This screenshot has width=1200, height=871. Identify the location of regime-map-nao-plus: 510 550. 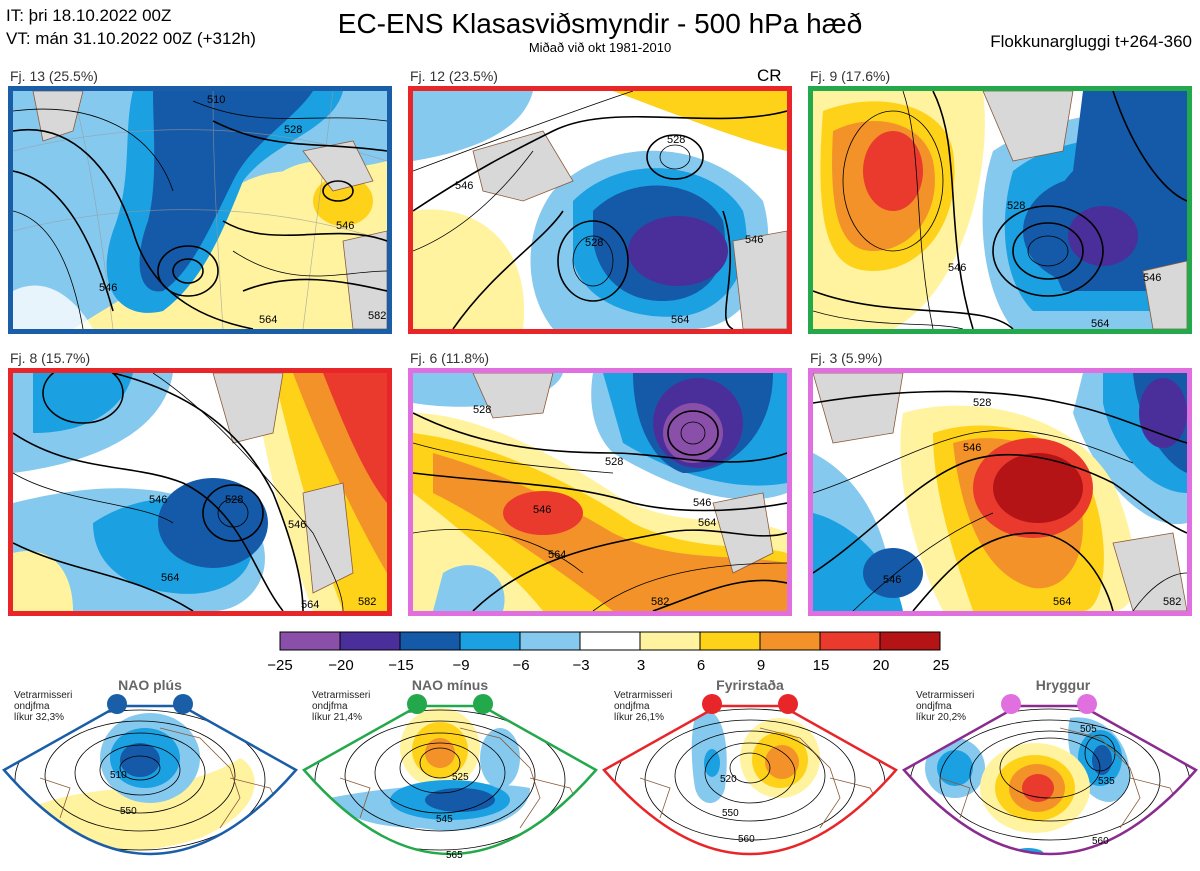
(150, 775).